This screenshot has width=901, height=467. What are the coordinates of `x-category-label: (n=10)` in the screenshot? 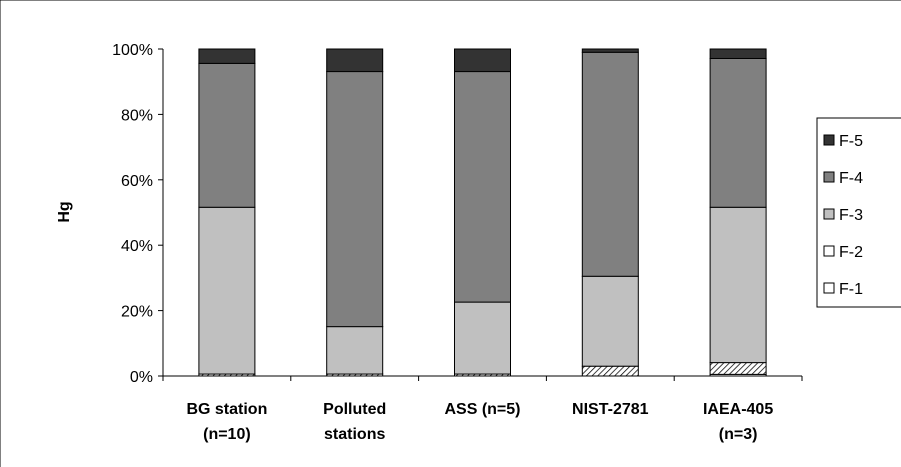 It's located at (227, 434).